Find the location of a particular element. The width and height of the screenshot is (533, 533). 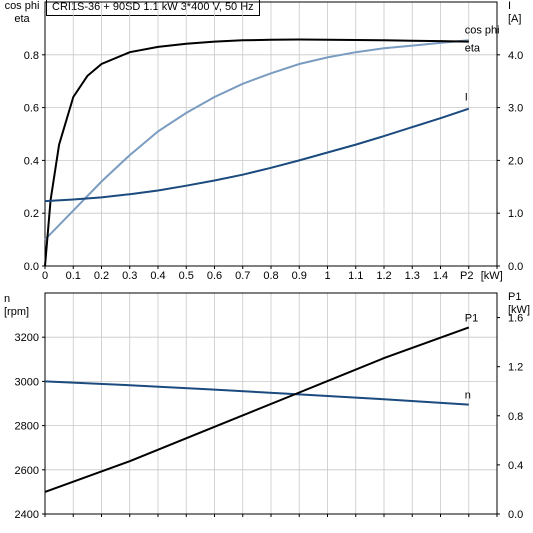

x-tick-label: 0.9 is located at coordinates (299, 276).